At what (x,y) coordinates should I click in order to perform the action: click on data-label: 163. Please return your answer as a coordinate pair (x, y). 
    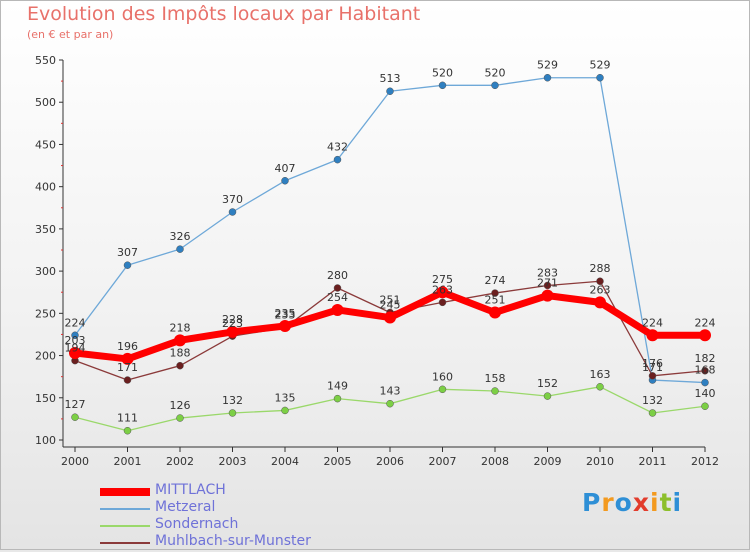
    Looking at the image, I should click on (600, 374).